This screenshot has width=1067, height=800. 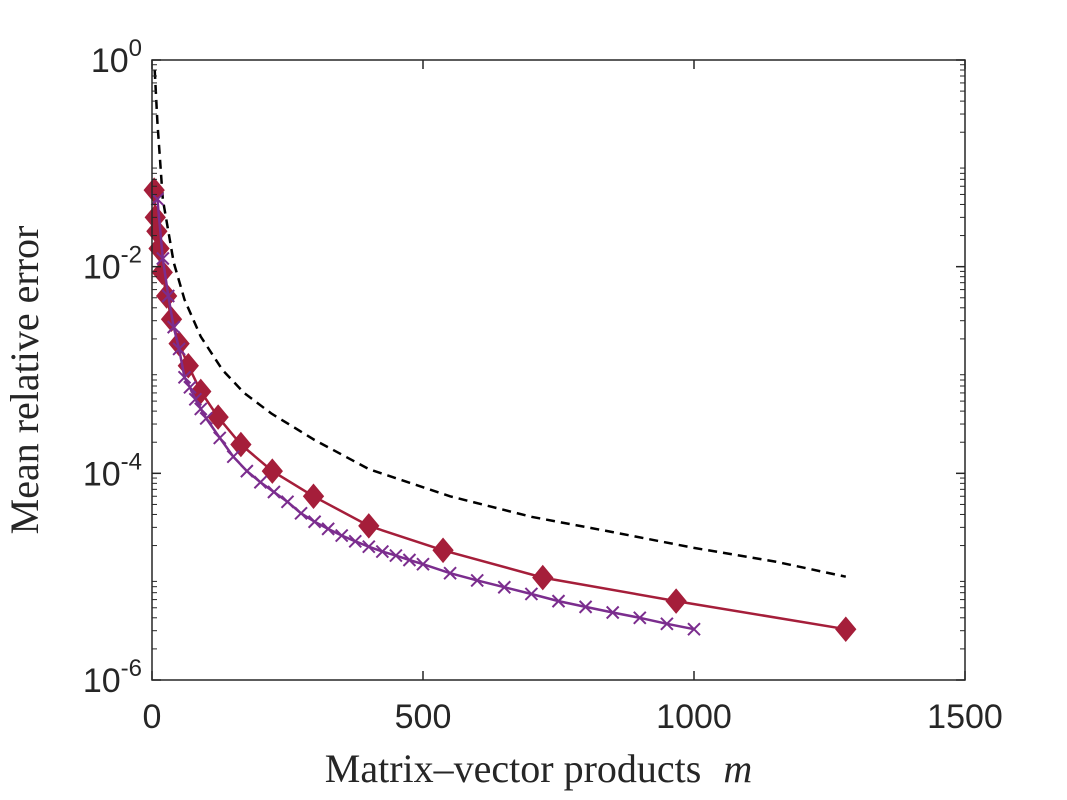 I want to click on x-axis-title-variable: m, so click(x=737, y=768).